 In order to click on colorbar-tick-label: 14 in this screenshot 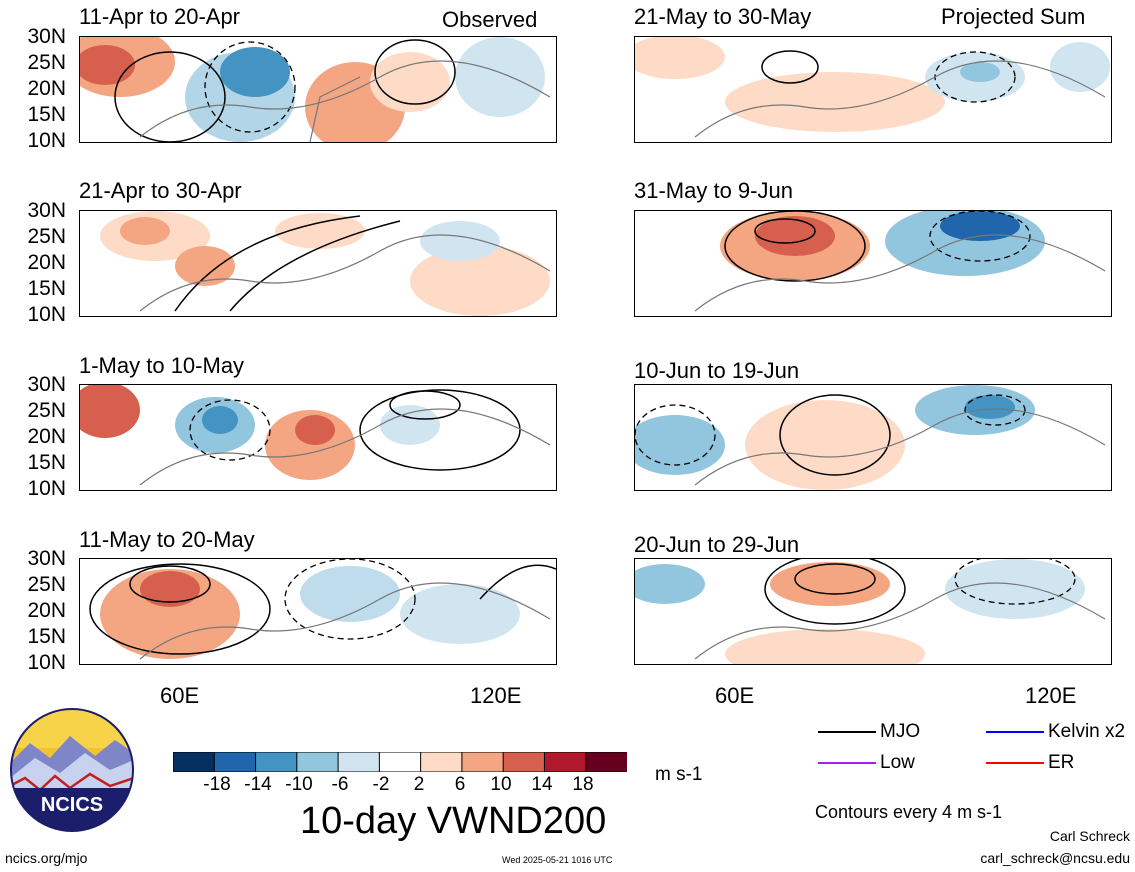, I will do `click(542, 784)`.